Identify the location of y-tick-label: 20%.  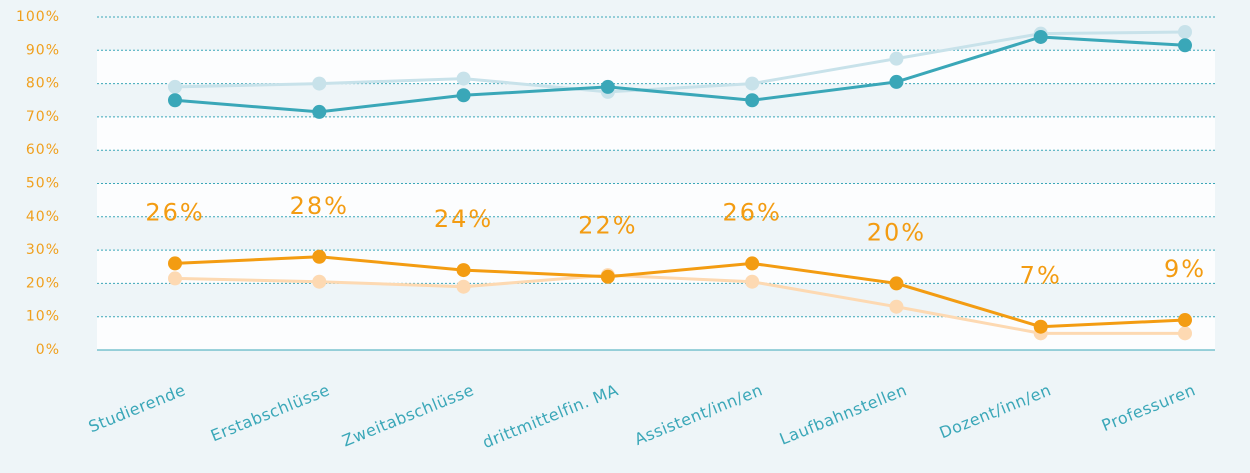
(43, 283).